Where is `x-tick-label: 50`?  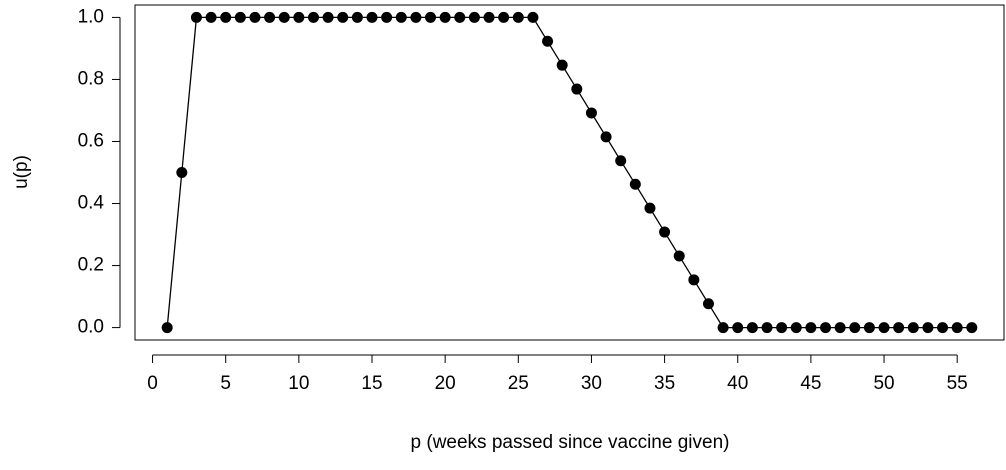 x-tick-label: 50 is located at coordinates (883, 383).